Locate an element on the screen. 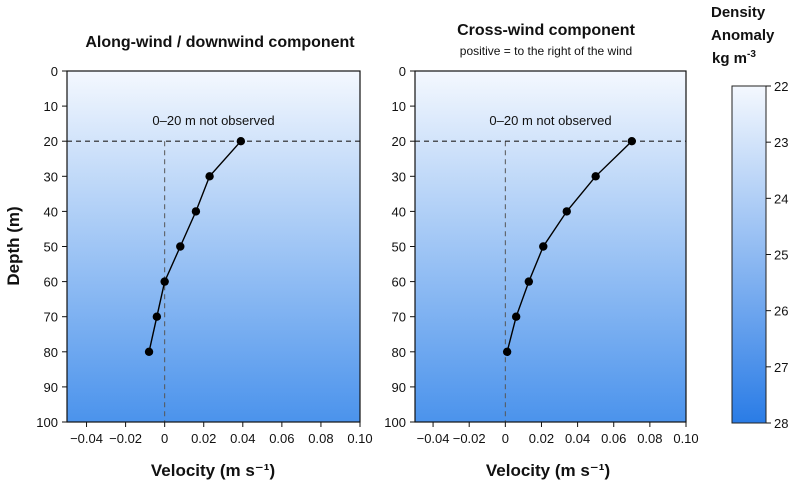 The width and height of the screenshot is (800, 494). along-wind-y-tick-label: 100 is located at coordinates (47, 422).